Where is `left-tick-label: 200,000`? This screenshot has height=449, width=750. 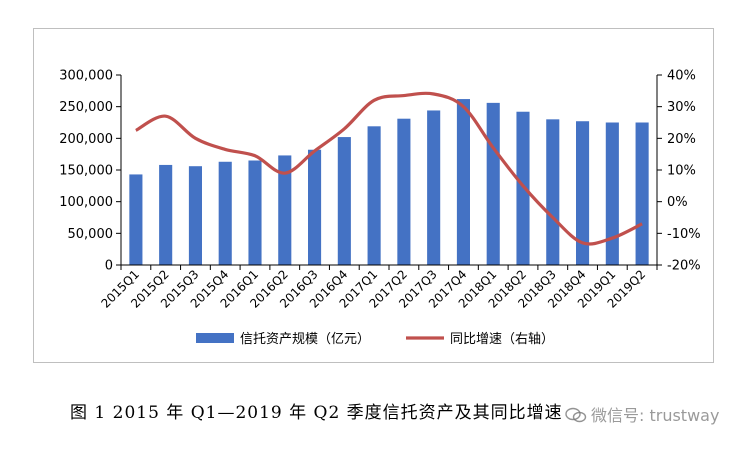
left-tick-label: 200,000 is located at coordinates (86, 139).